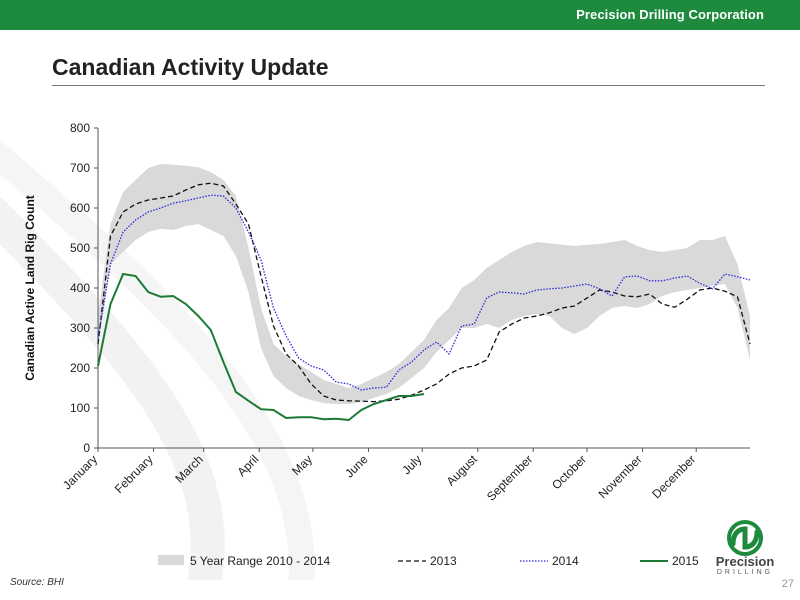  What do you see at coordinates (80, 208) in the screenshot?
I see `y-tick-label: 600` at bounding box center [80, 208].